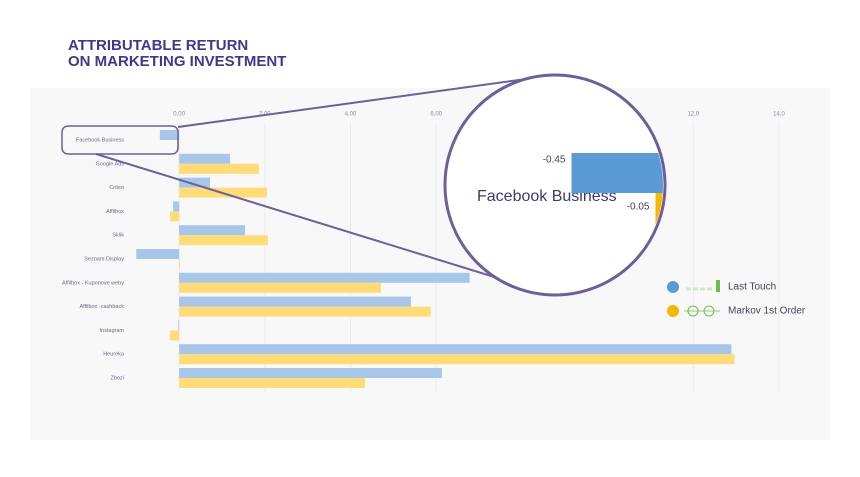 This screenshot has width=860, height=477. Describe the element at coordinates (554, 160) in the screenshot. I see `callout-value: -0.45` at that location.